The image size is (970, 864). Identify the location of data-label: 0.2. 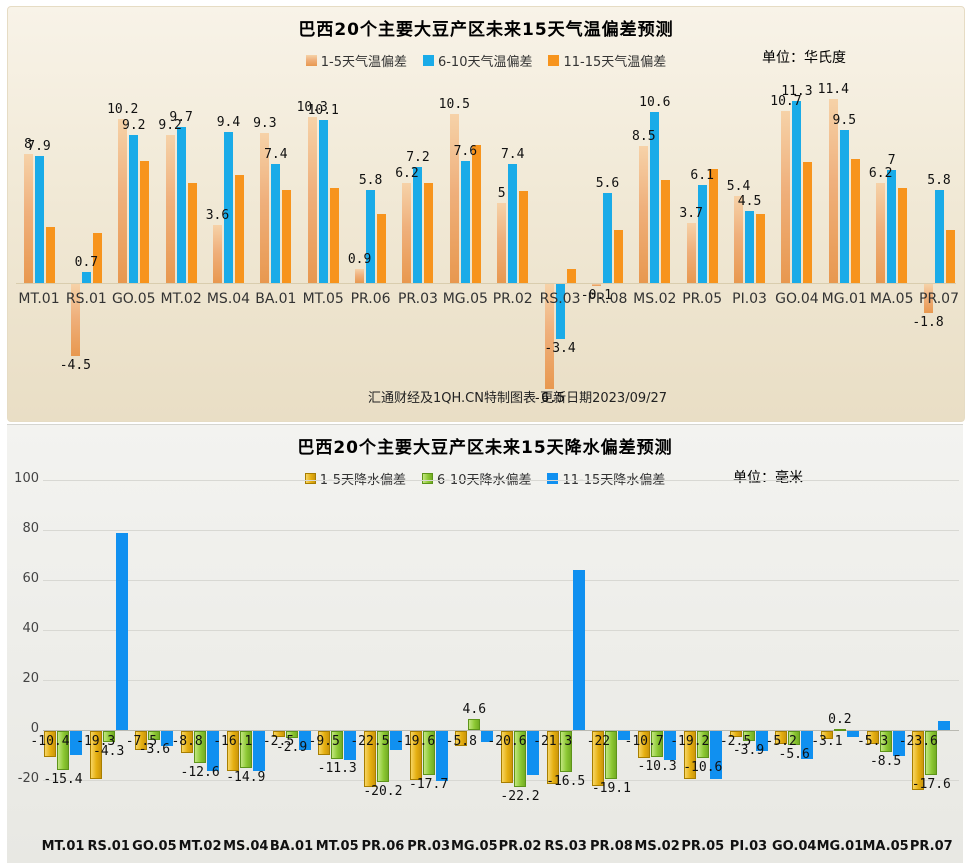
(840, 719).